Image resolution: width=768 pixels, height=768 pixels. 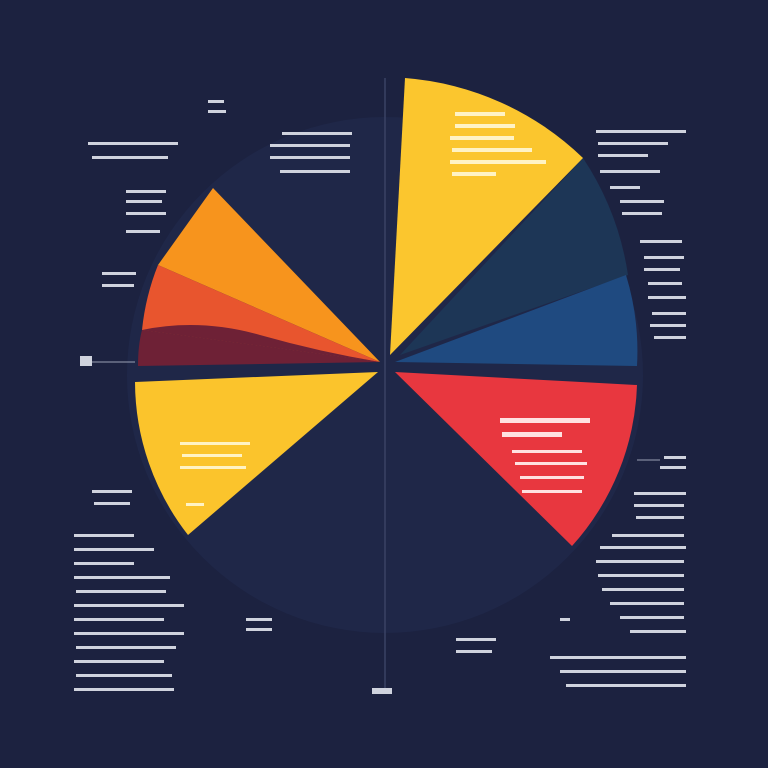 I want to click on wedge-maroon-edge, so click(x=259, y=348).